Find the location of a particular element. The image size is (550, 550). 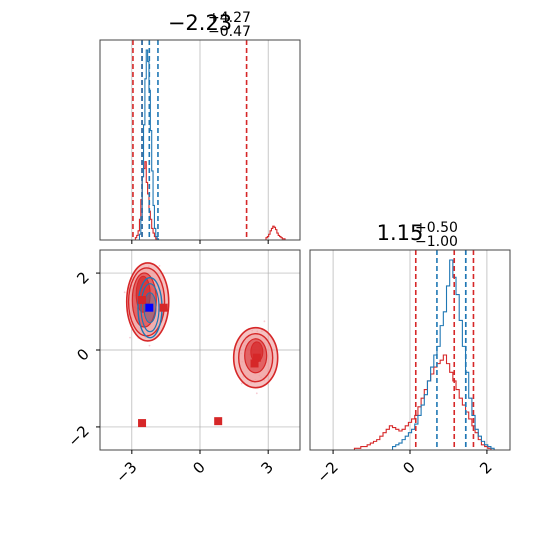

param1-histogram-red is located at coordinates (200, 200).